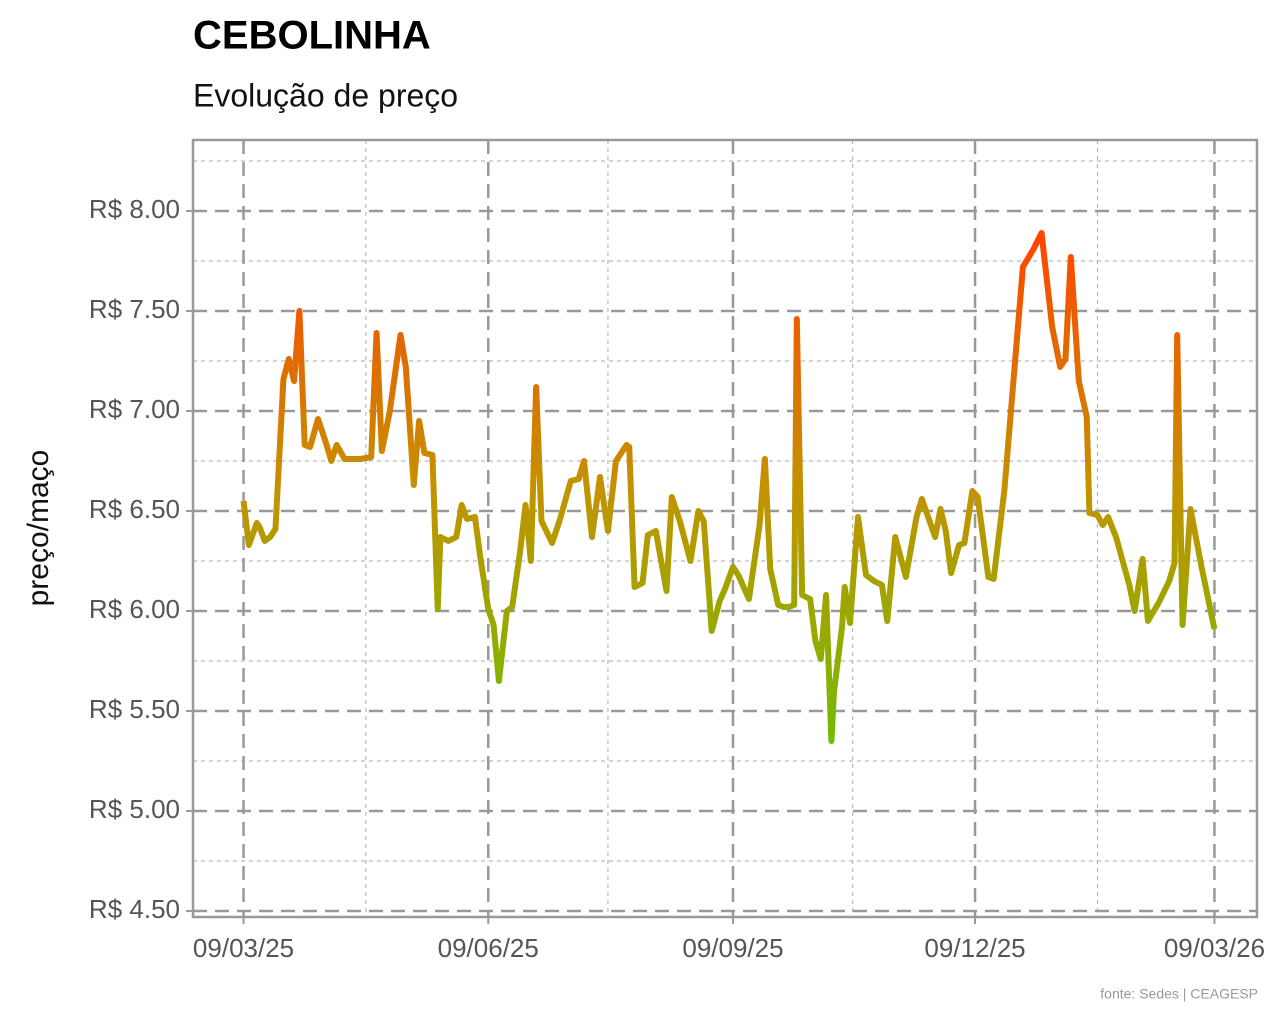  Describe the element at coordinates (312, 36) in the screenshot. I see `chart-title: CEBOLINHA` at that location.